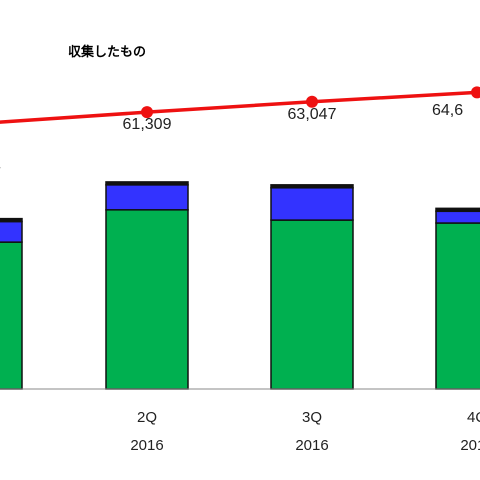 This screenshot has width=480, height=480. Describe the element at coordinates (11, 231) in the screenshot. I see `bar-segment-1Q-s1` at that location.